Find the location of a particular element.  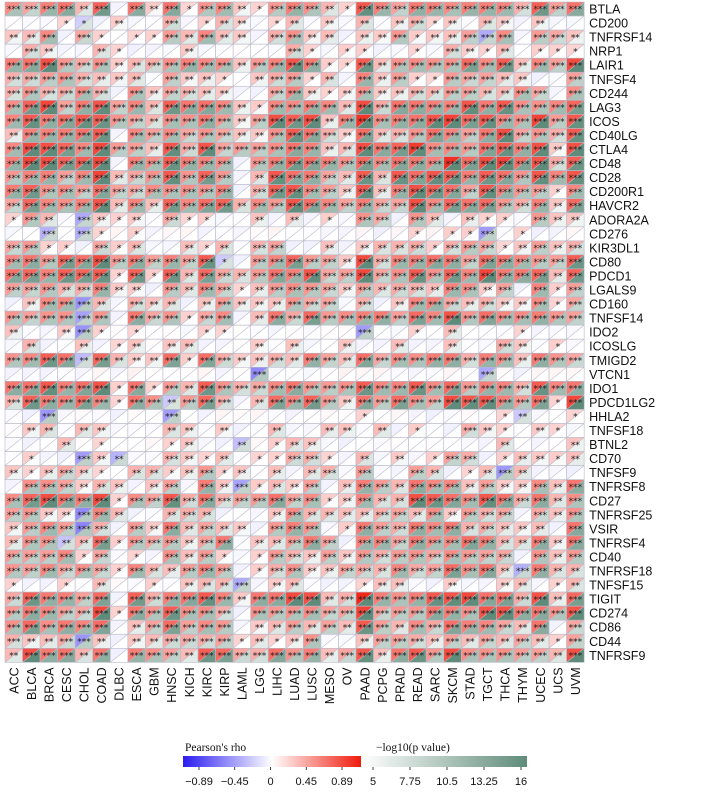

cell-rho-CD200-ESCA is located at coordinates (136, 23).